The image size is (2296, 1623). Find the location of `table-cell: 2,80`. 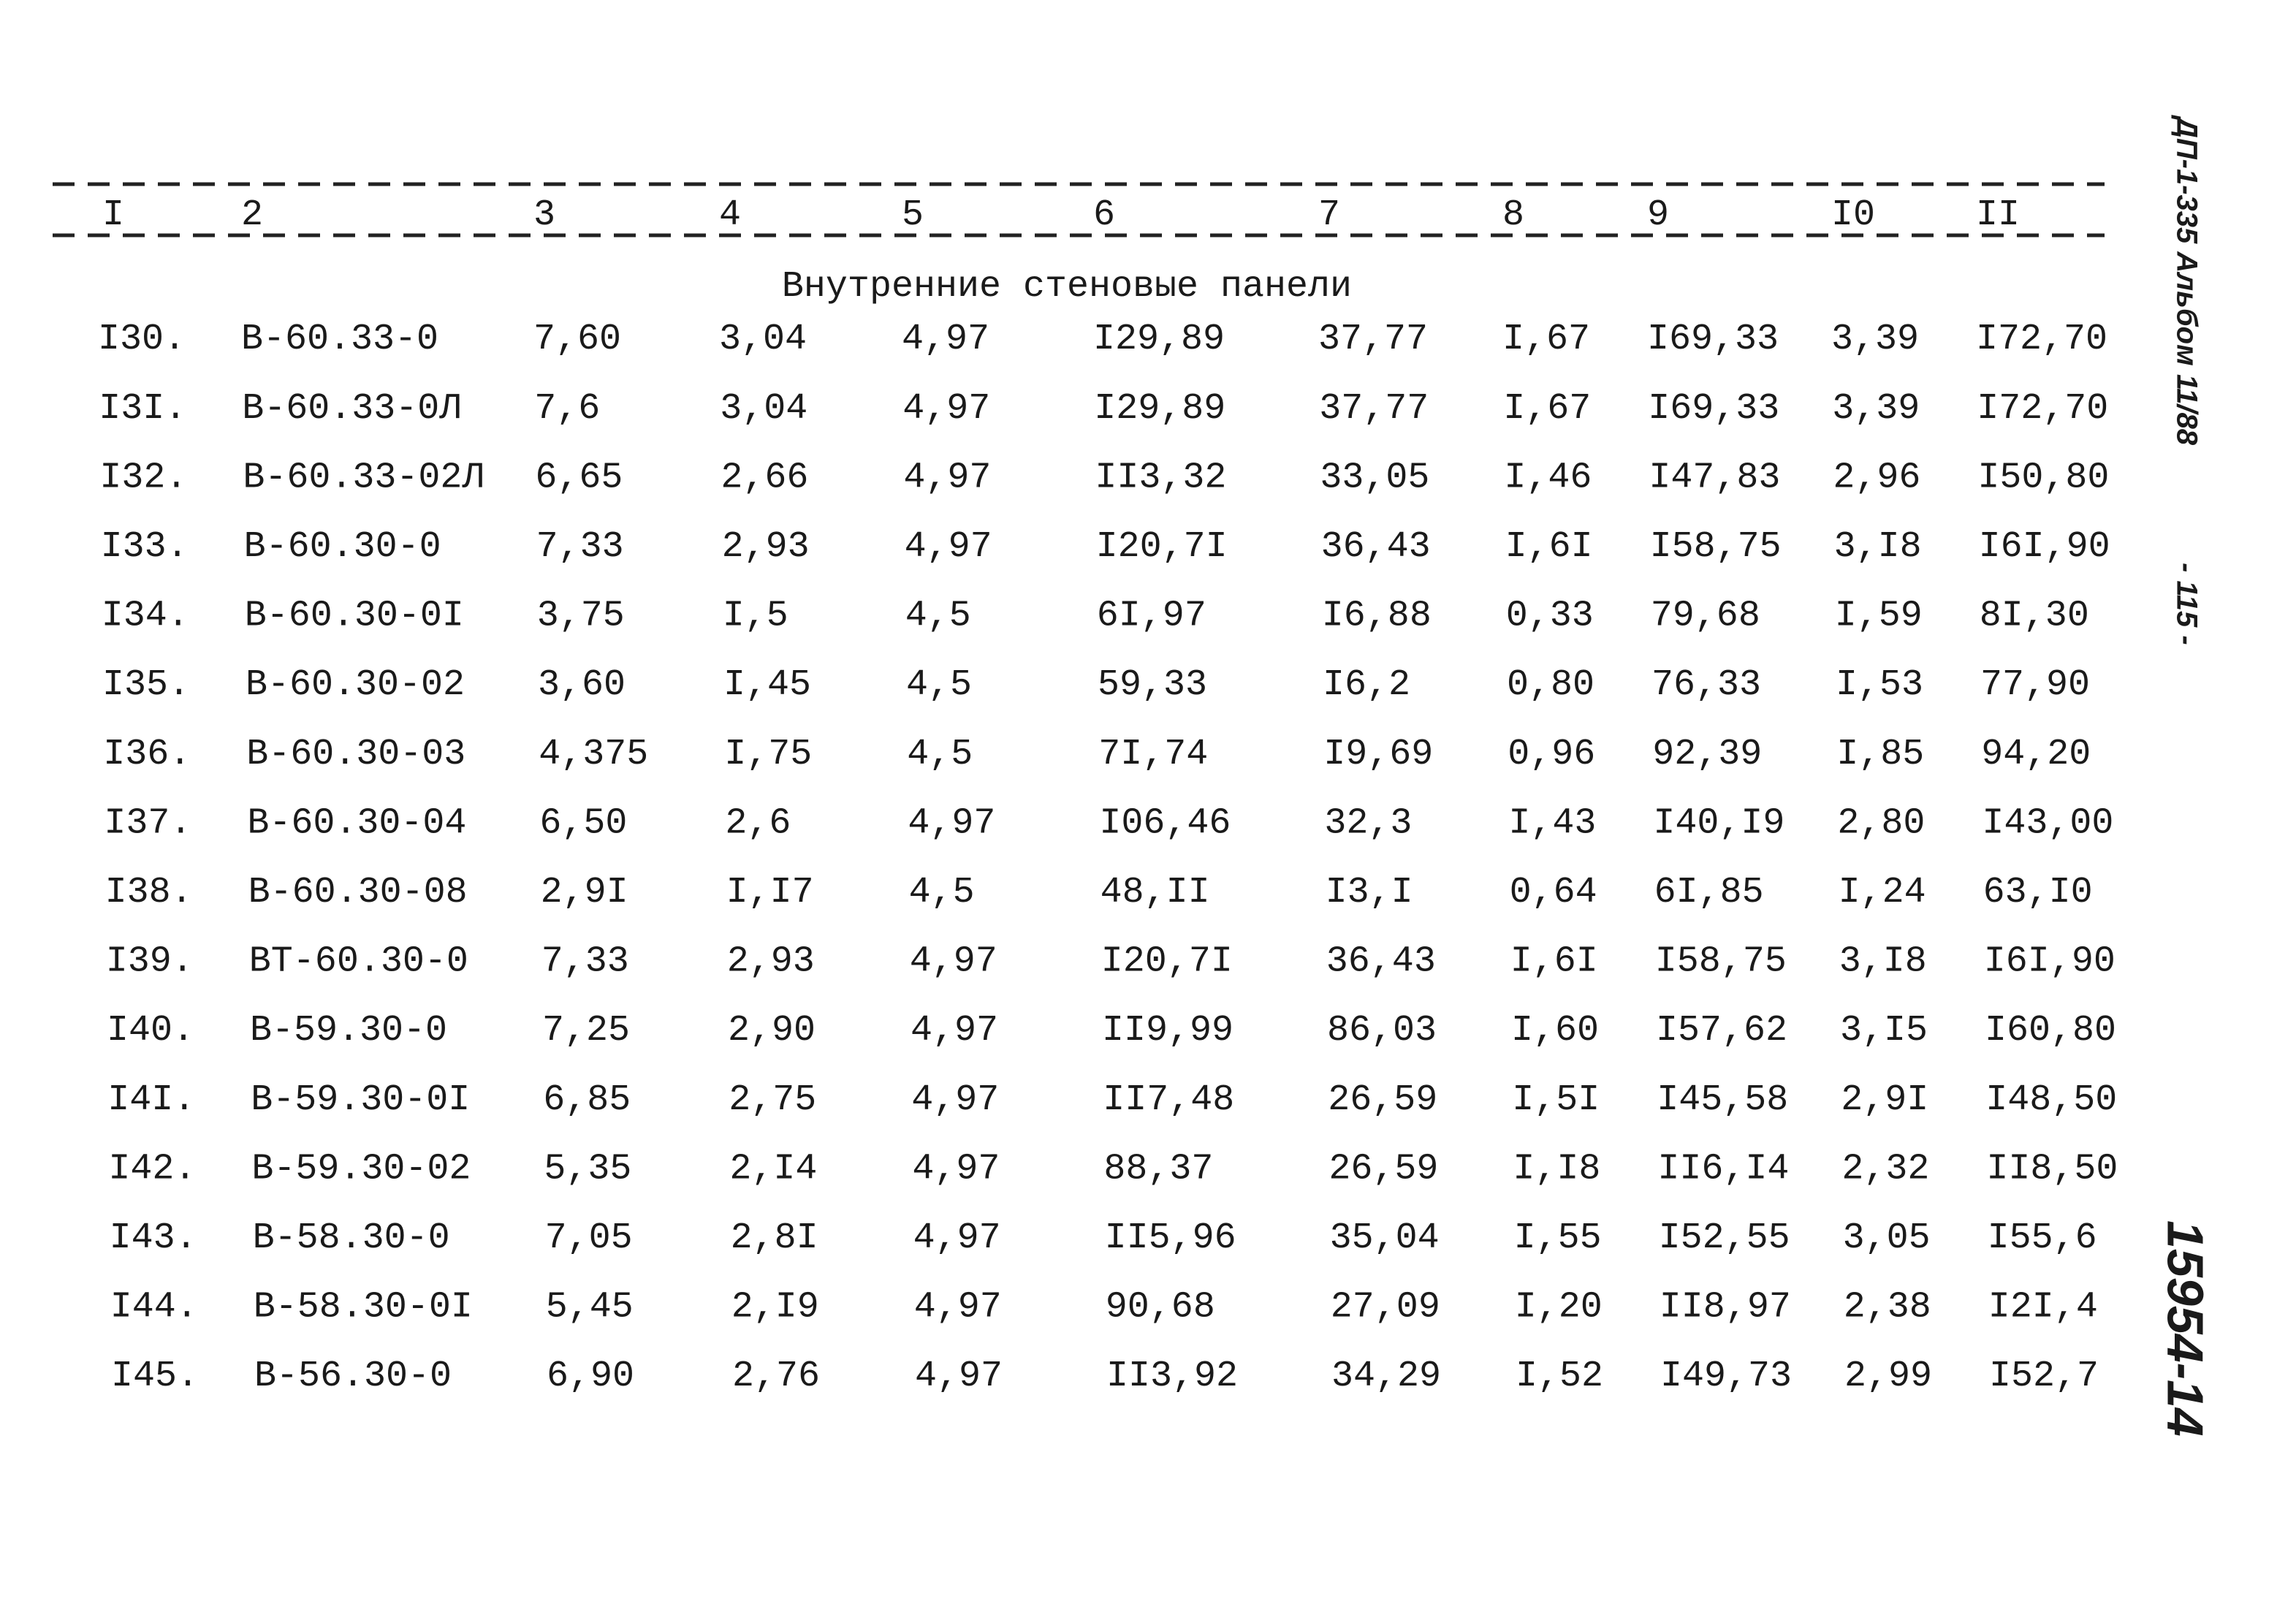

table-cell: 2,80 is located at coordinates (1881, 823).